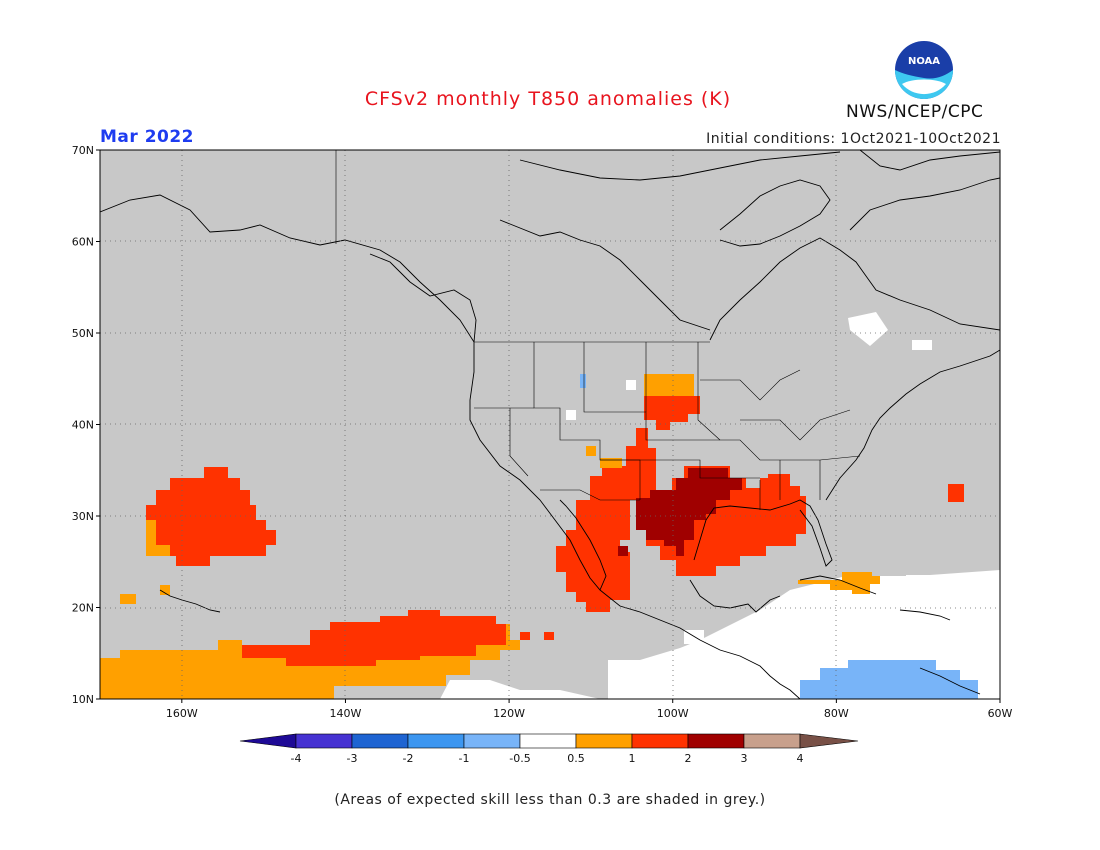 Image resolution: width=1100 pixels, height=850 pixels. What do you see at coordinates (836, 713) in the screenshot?
I see `lon-tick-label: 80W` at bounding box center [836, 713].